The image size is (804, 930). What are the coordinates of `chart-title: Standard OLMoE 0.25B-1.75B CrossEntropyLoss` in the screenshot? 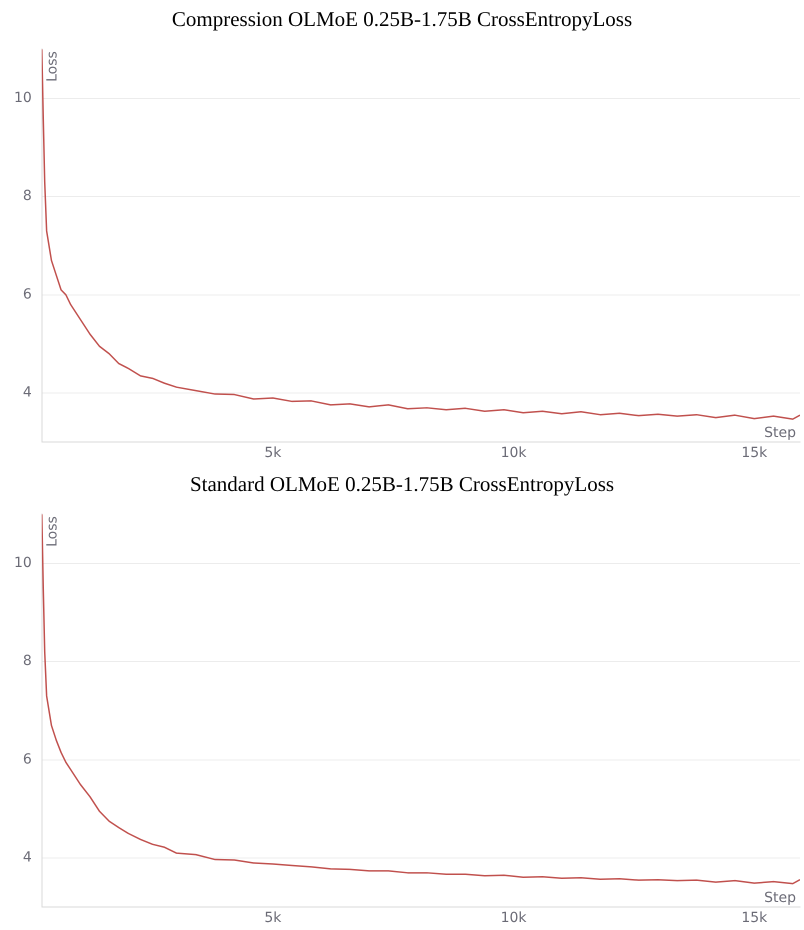 It's located at (402, 484).